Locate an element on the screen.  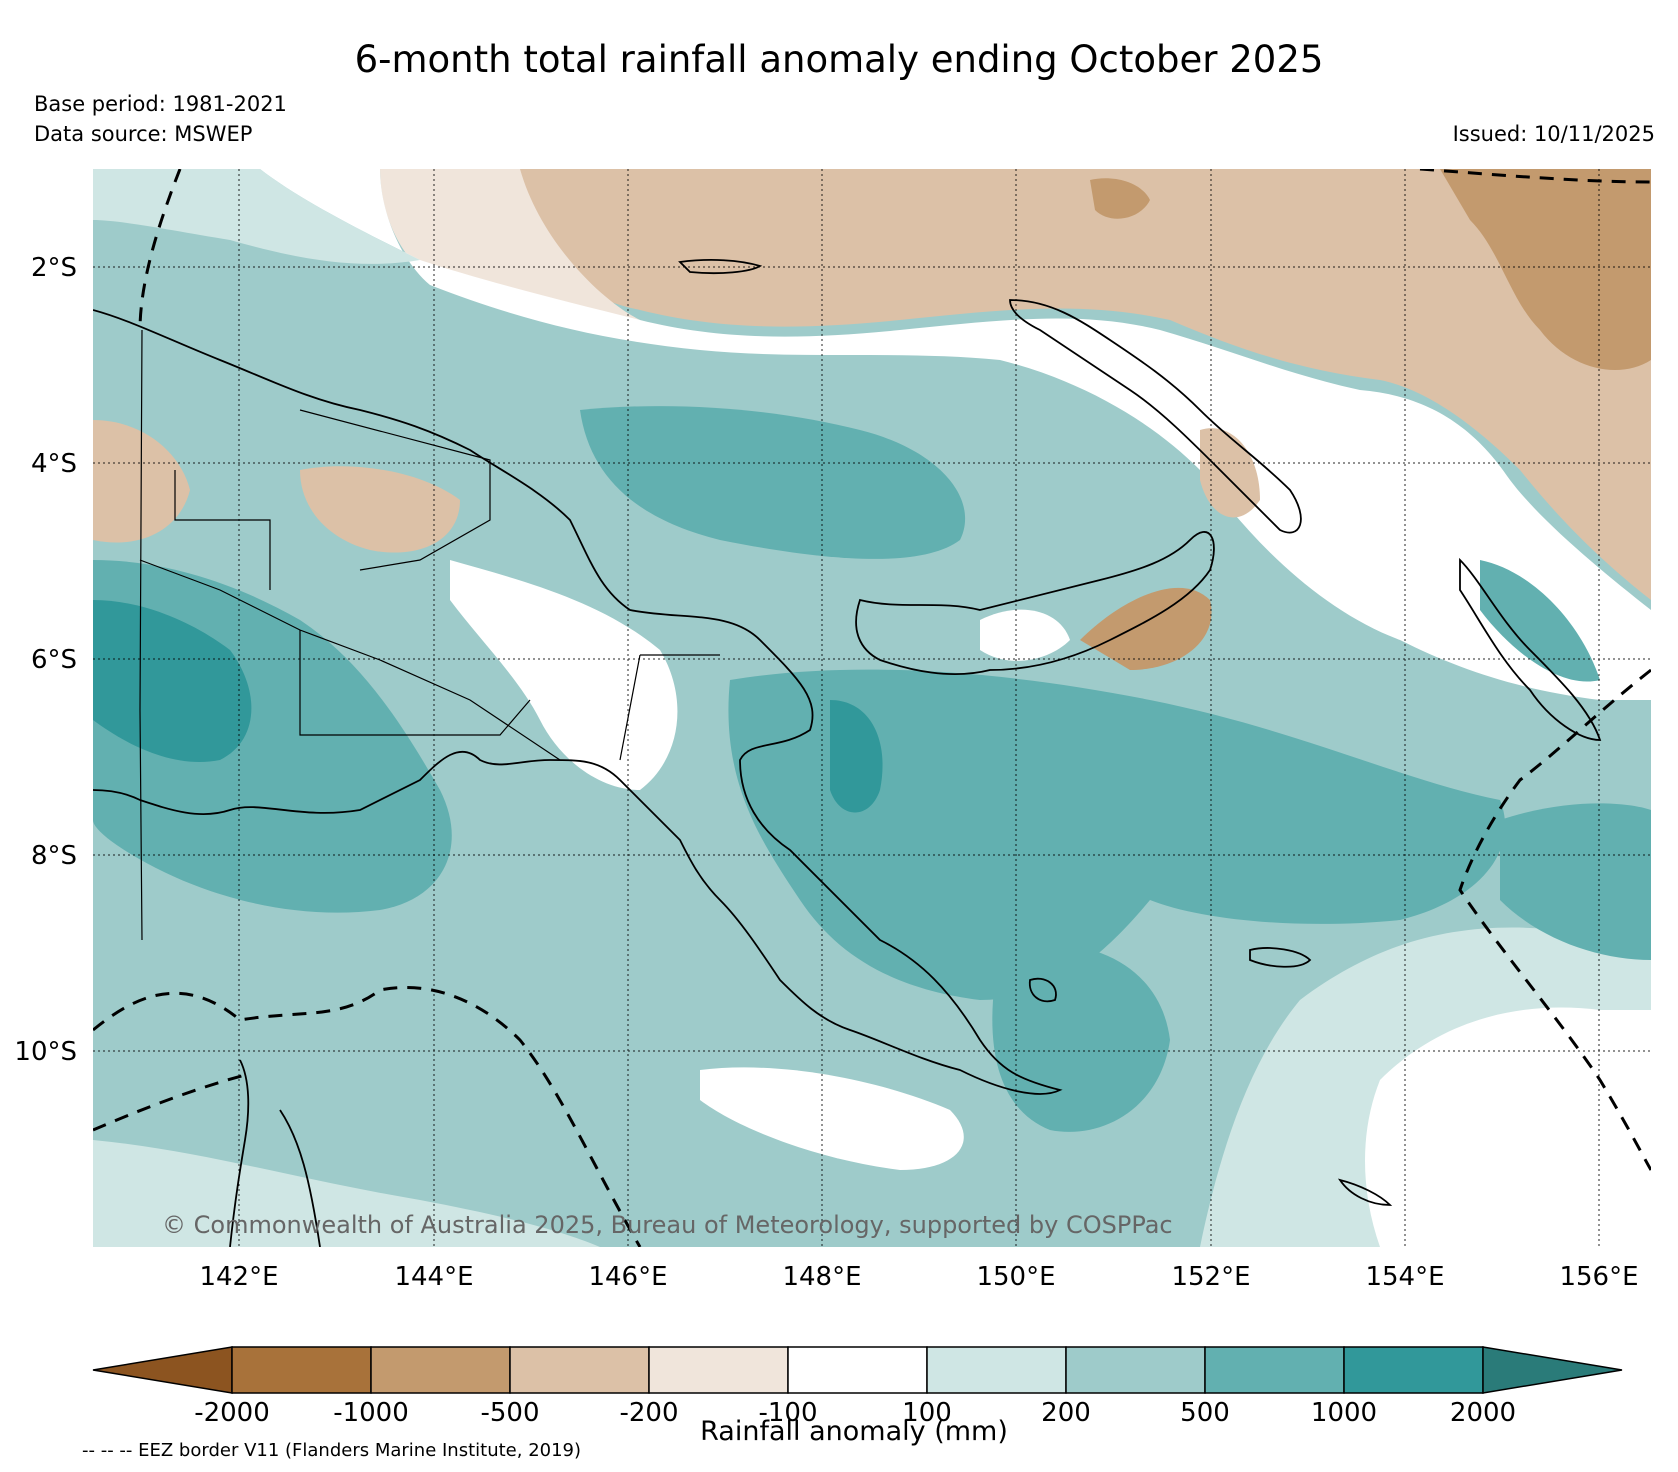
lon-label-146e: 146°E is located at coordinates (627, 1277).